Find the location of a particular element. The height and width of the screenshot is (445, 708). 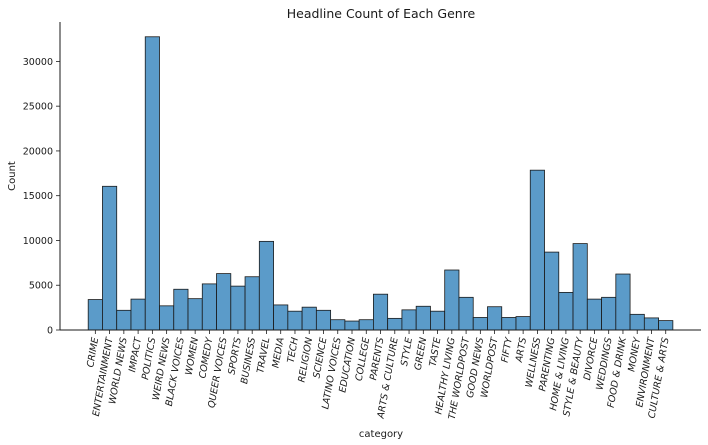

bar-wellness is located at coordinates (537, 250).